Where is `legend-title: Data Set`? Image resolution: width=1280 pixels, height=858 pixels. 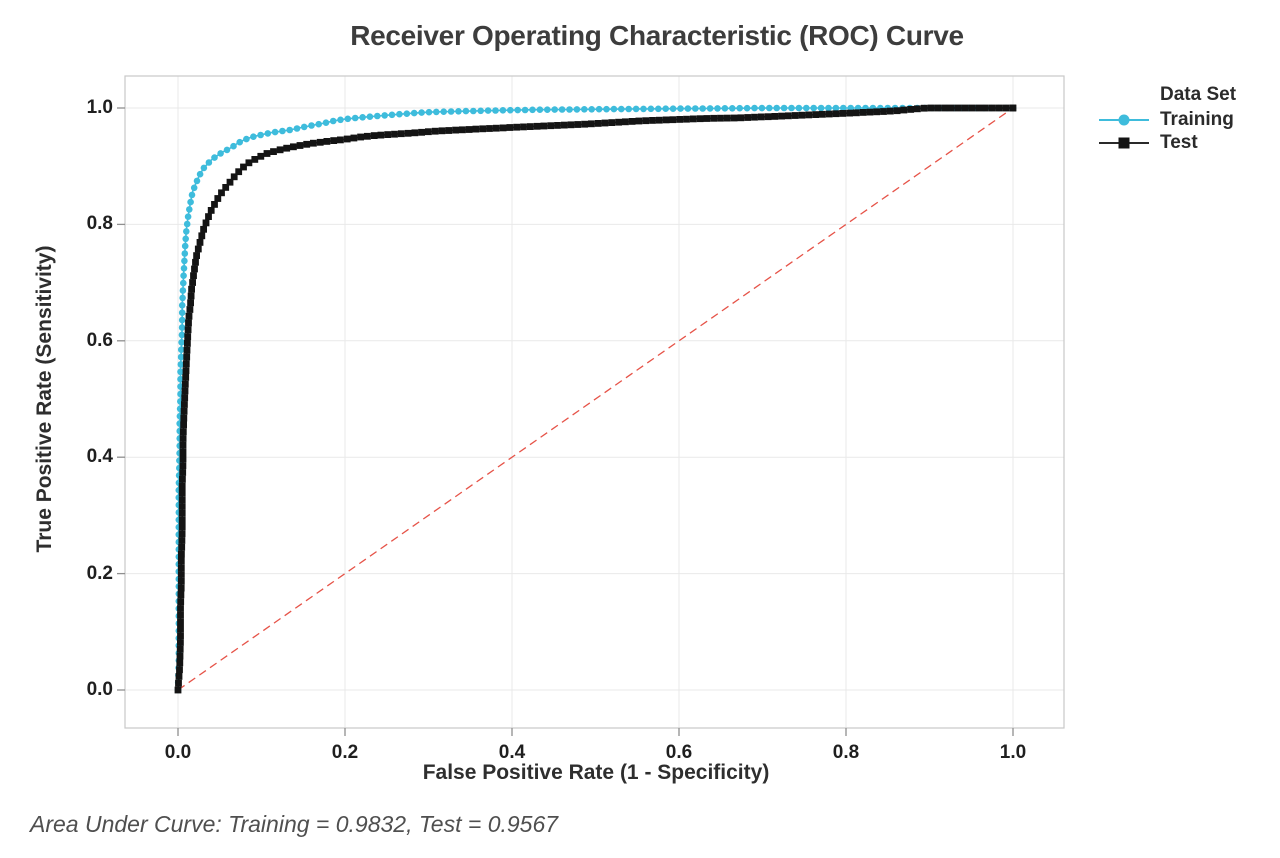 legend-title: Data Set is located at coordinates (1198, 94).